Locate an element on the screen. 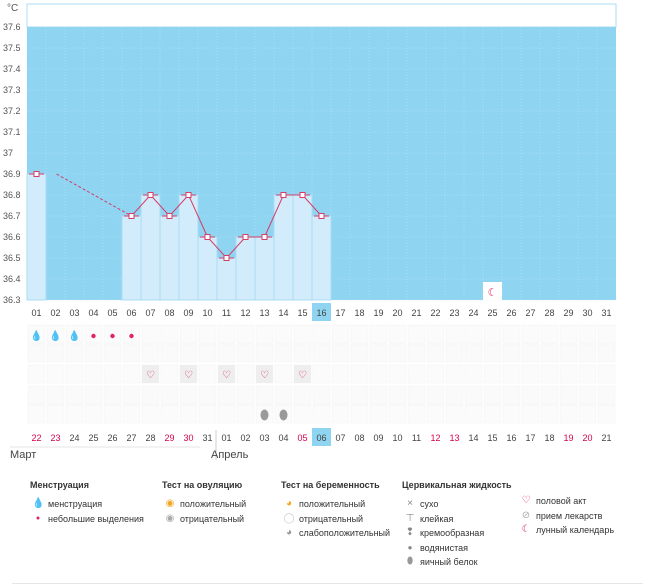 The height and width of the screenshot is (587, 655). heart-icon: ♡ is located at coordinates (226, 375).